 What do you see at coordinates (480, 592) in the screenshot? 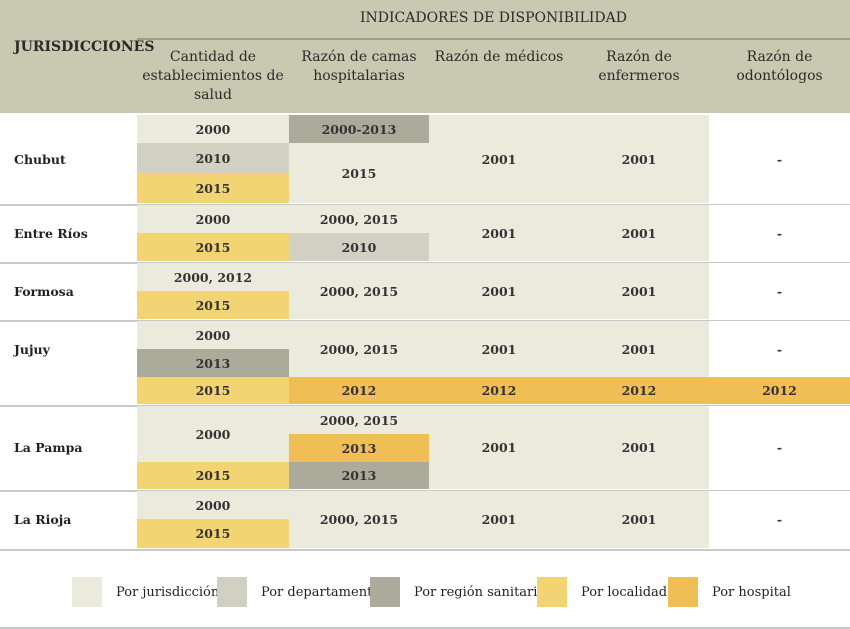
I see `legend-label: Por región sanitaria` at bounding box center [480, 592].